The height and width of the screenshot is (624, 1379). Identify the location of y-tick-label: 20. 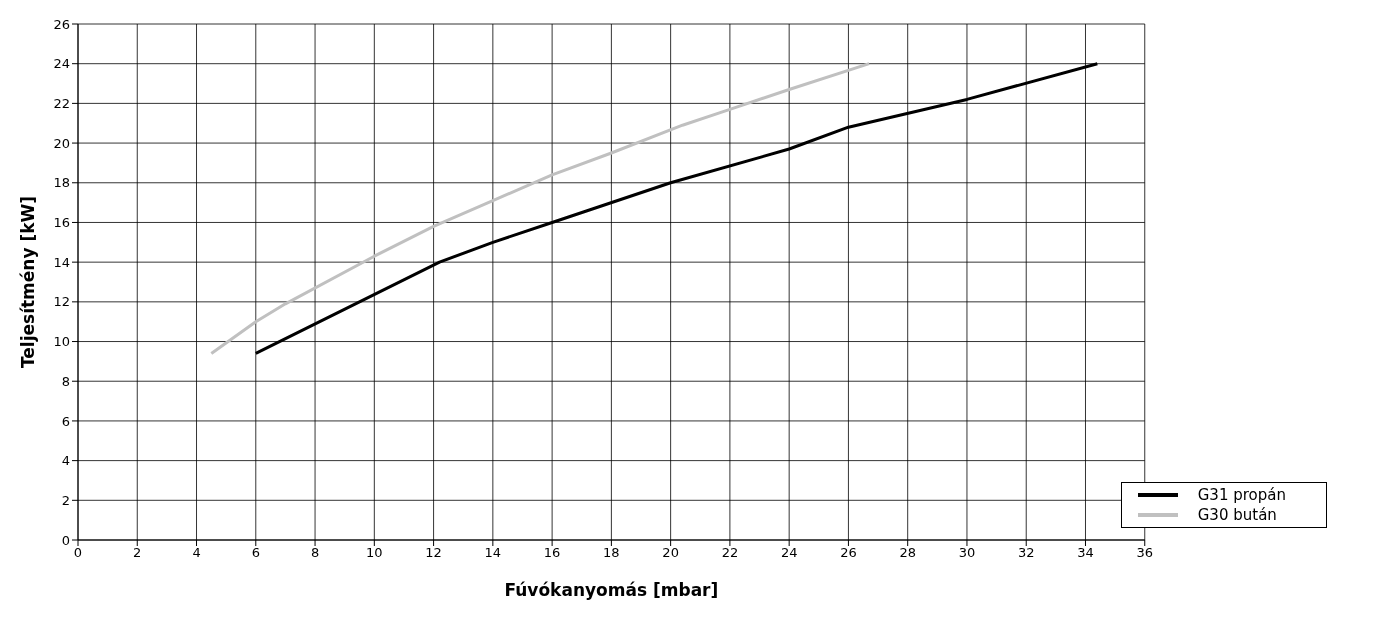
(61, 143).